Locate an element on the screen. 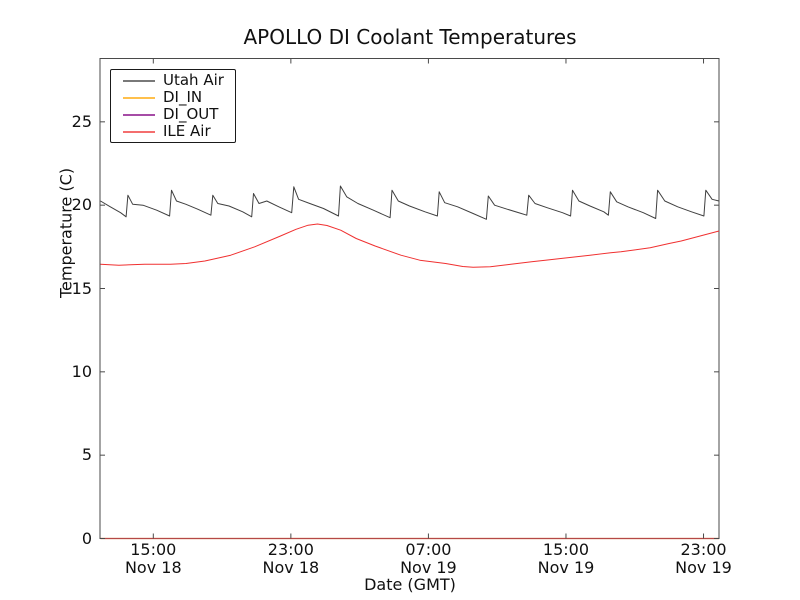 This screenshot has width=800, height=600. legend-label: ILE Air is located at coordinates (187, 131).